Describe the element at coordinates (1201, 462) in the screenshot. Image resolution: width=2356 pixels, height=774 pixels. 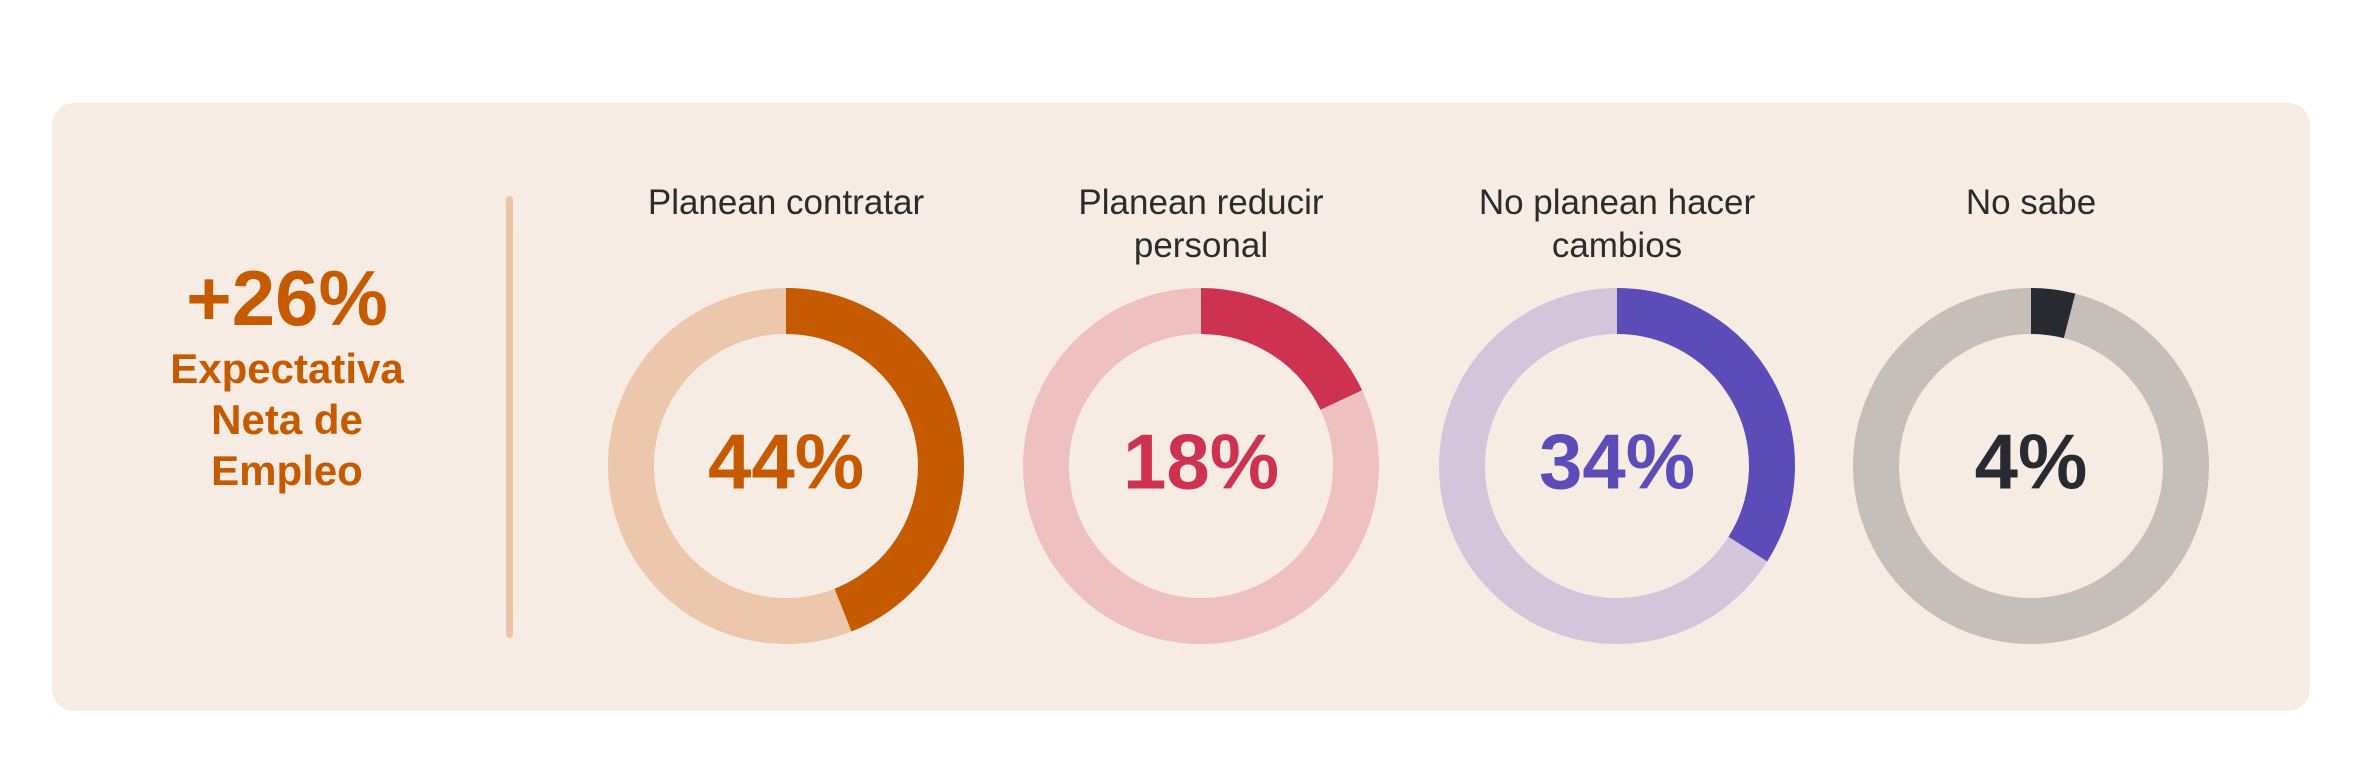
I see `donut-value-label: 18%` at that location.